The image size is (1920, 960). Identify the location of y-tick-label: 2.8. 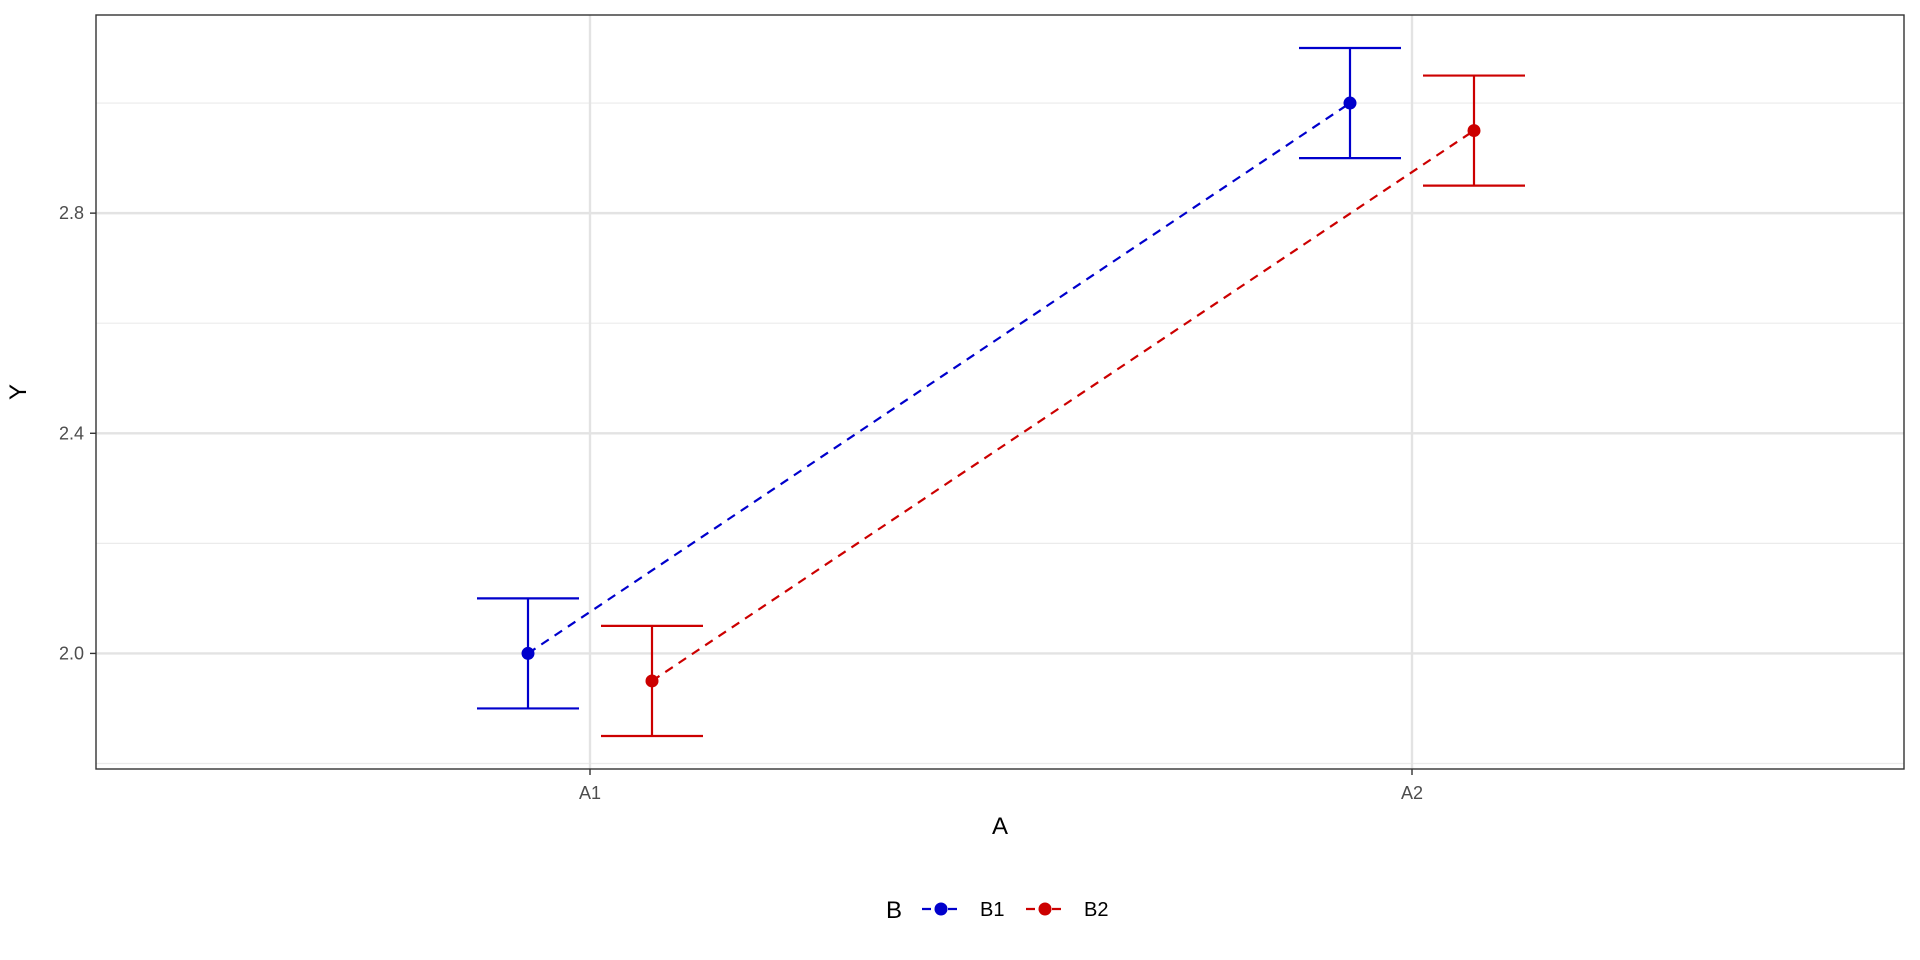
(71, 213).